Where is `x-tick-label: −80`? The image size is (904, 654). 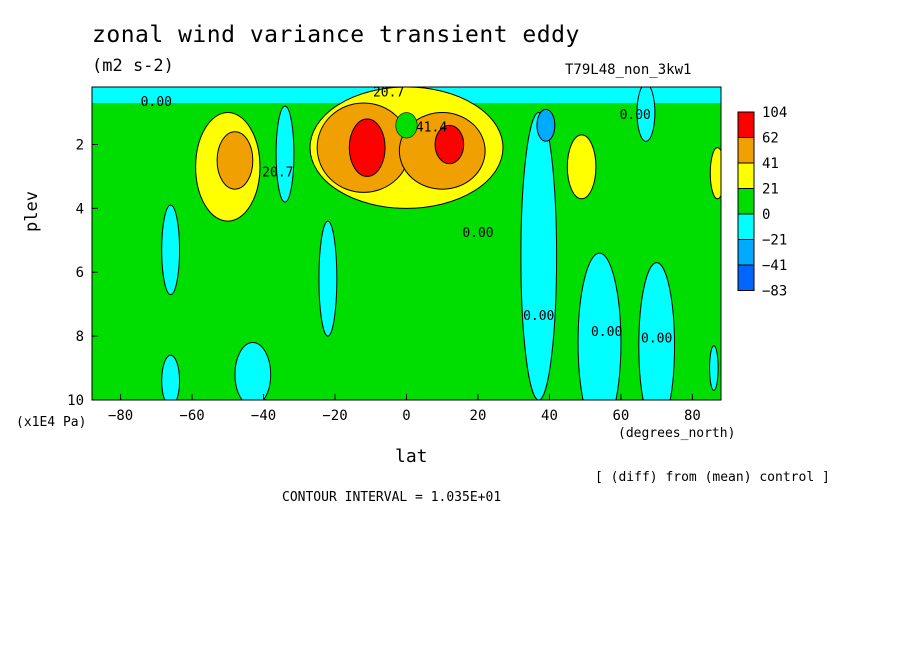 x-tick-label: −80 is located at coordinates (120, 416).